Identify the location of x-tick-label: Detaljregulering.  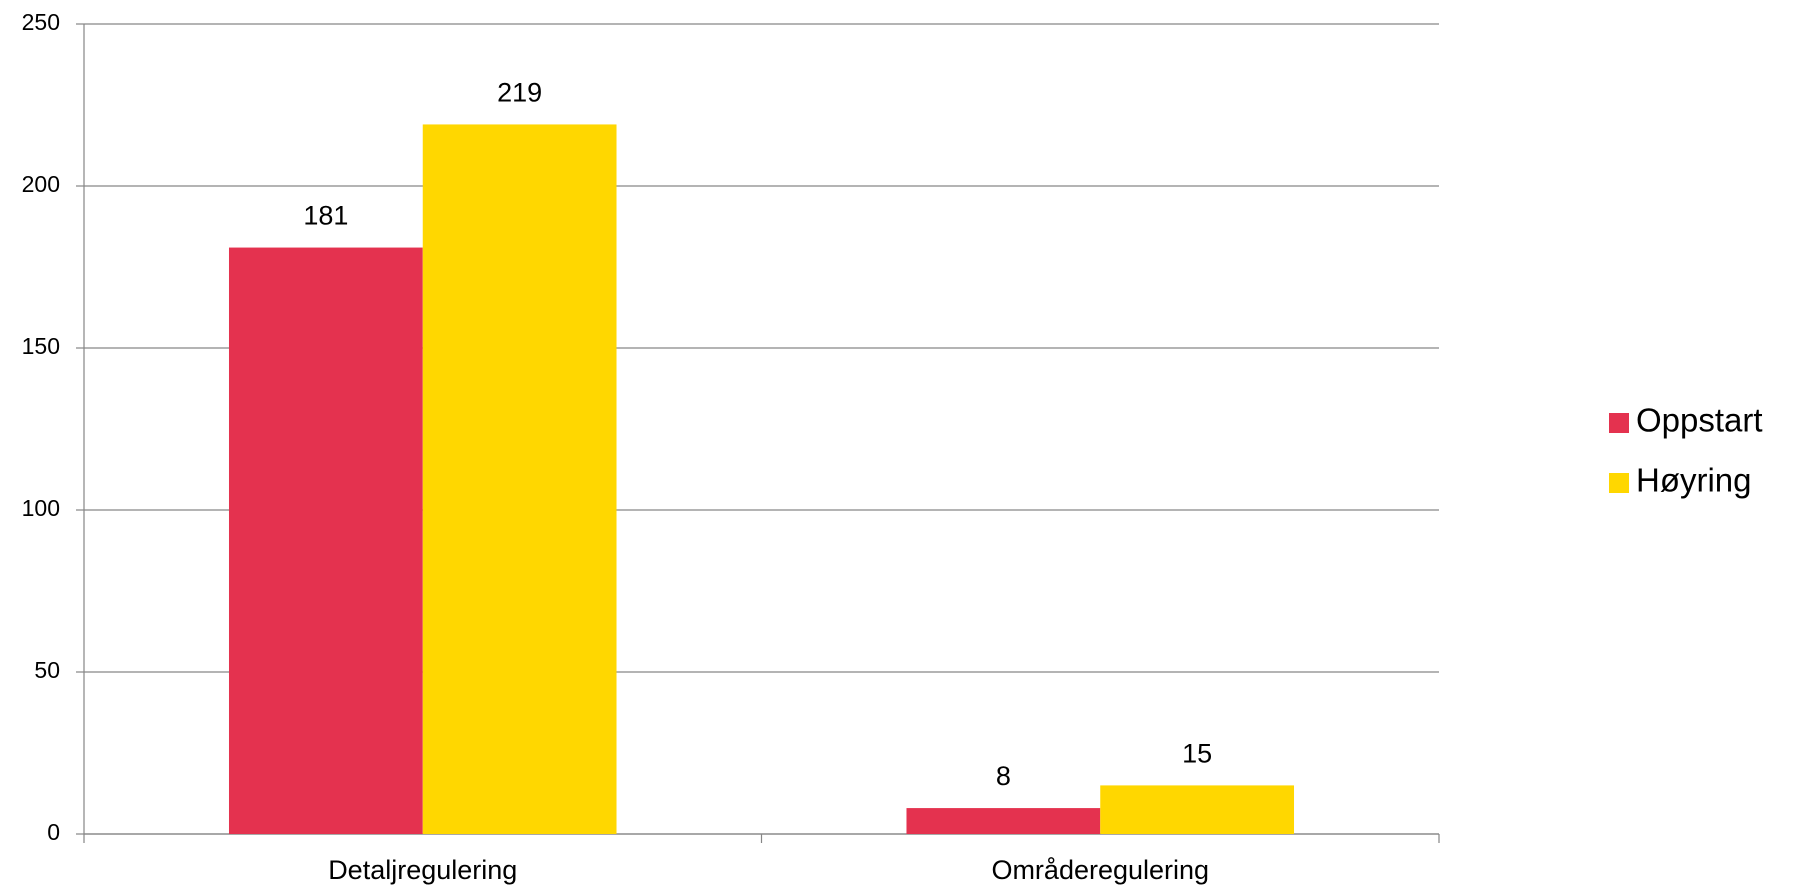
(422, 870).